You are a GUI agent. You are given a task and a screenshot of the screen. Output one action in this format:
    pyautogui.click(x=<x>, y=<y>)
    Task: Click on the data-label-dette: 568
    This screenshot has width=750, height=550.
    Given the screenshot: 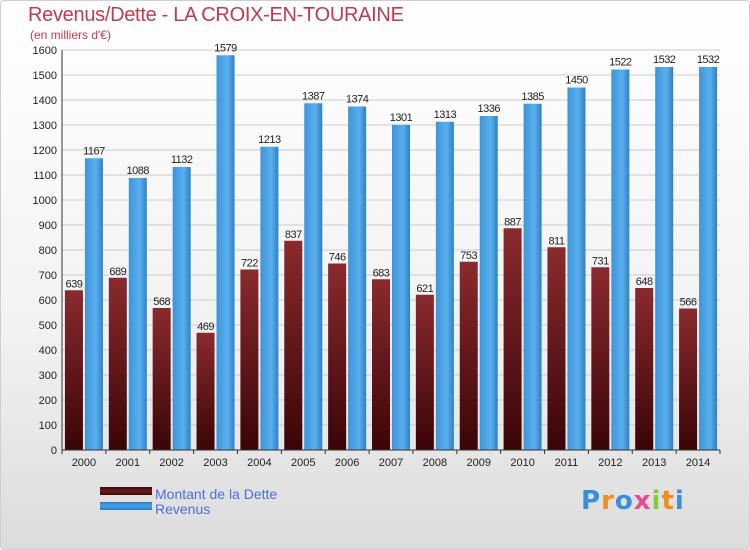 What is the action you would take?
    pyautogui.click(x=161, y=302)
    